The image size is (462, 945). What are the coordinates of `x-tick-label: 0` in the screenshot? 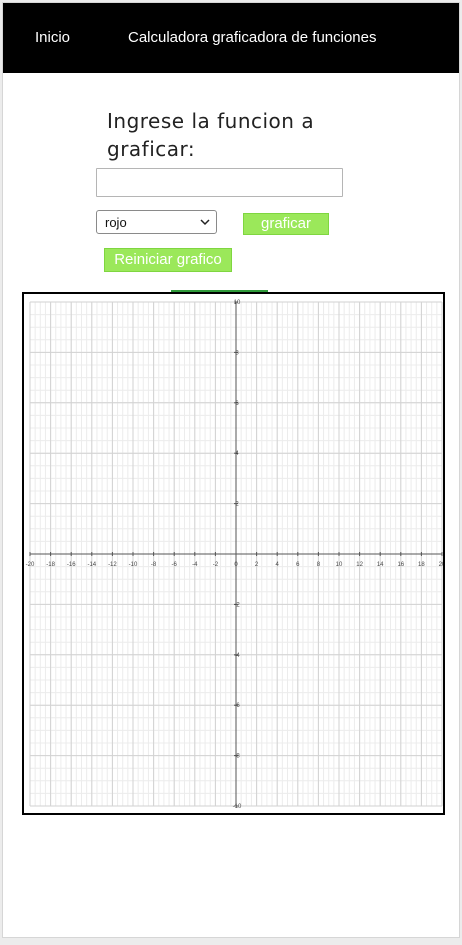 It's located at (236, 565).